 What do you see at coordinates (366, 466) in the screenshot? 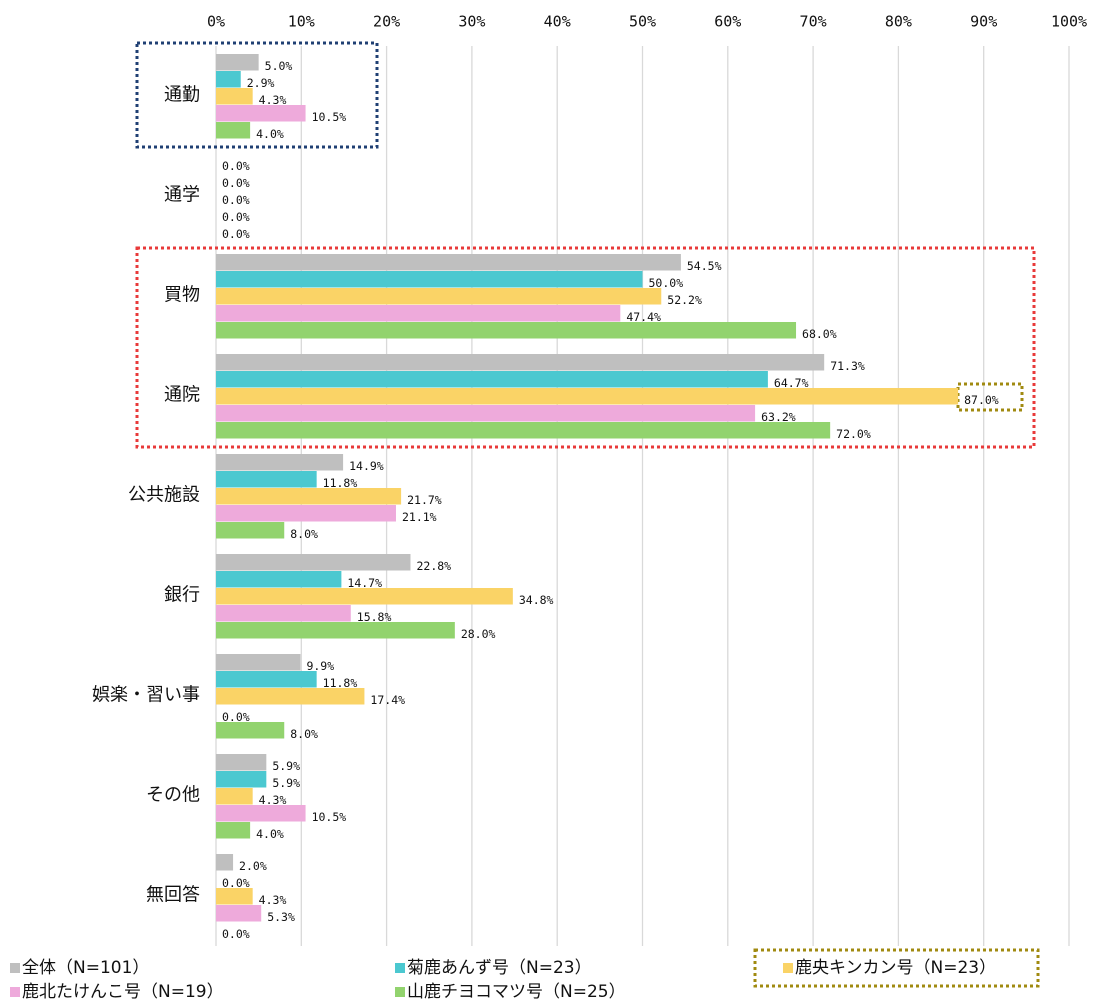
I see `value-label: 14.9%` at bounding box center [366, 466].